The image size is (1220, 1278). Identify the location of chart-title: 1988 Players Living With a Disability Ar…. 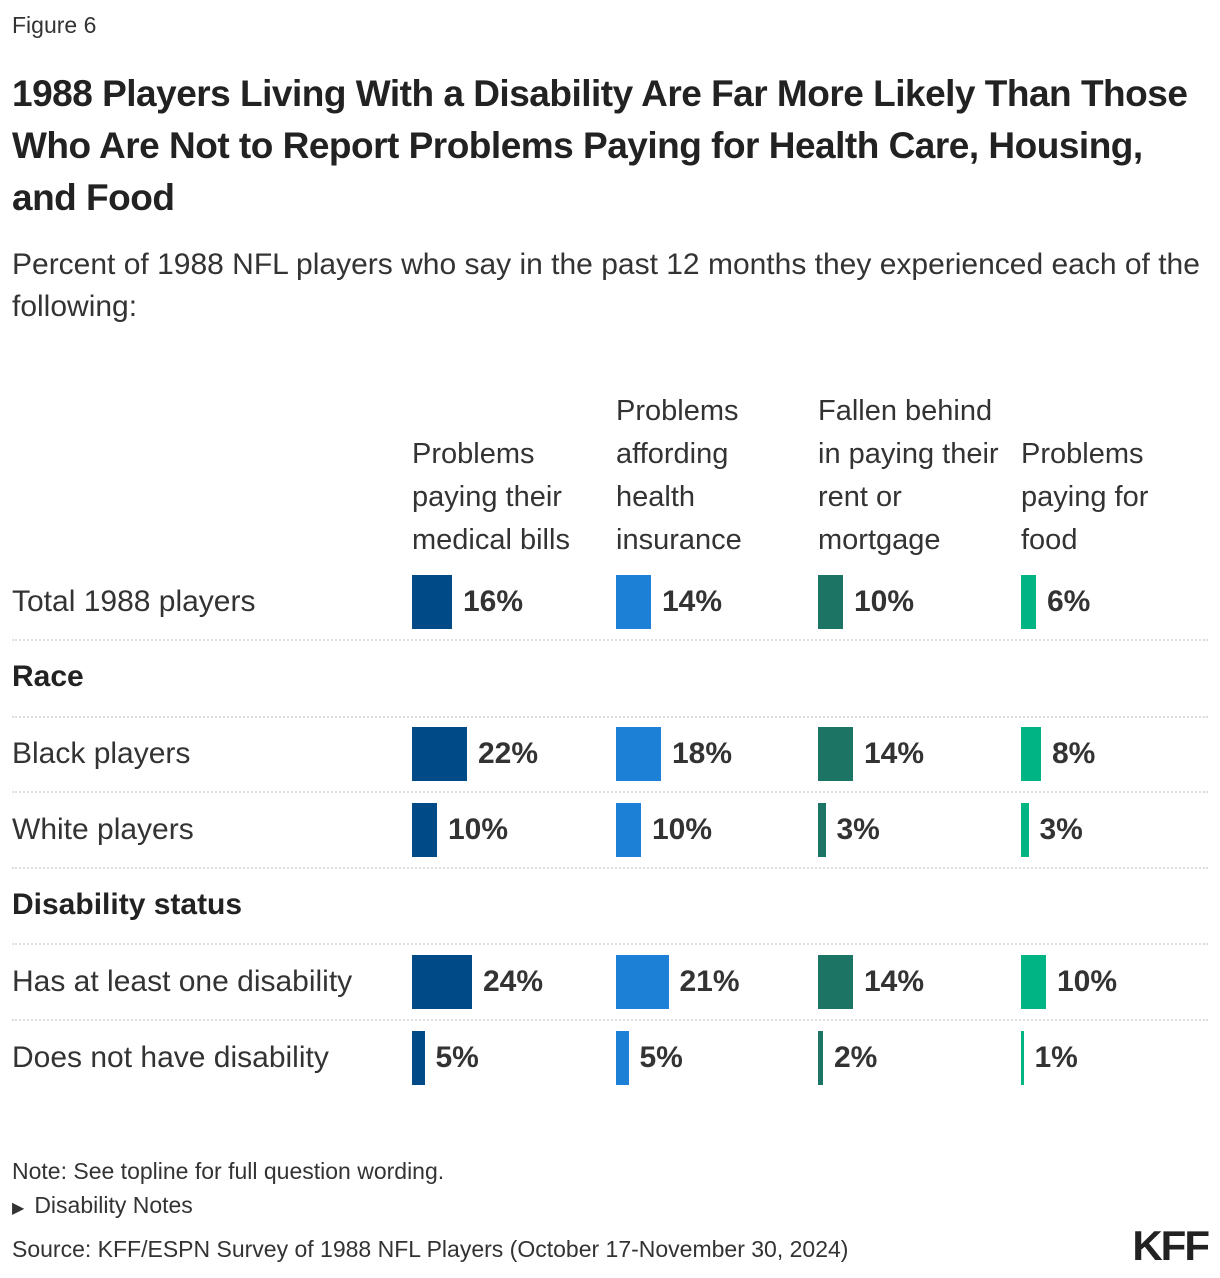
(600, 145).